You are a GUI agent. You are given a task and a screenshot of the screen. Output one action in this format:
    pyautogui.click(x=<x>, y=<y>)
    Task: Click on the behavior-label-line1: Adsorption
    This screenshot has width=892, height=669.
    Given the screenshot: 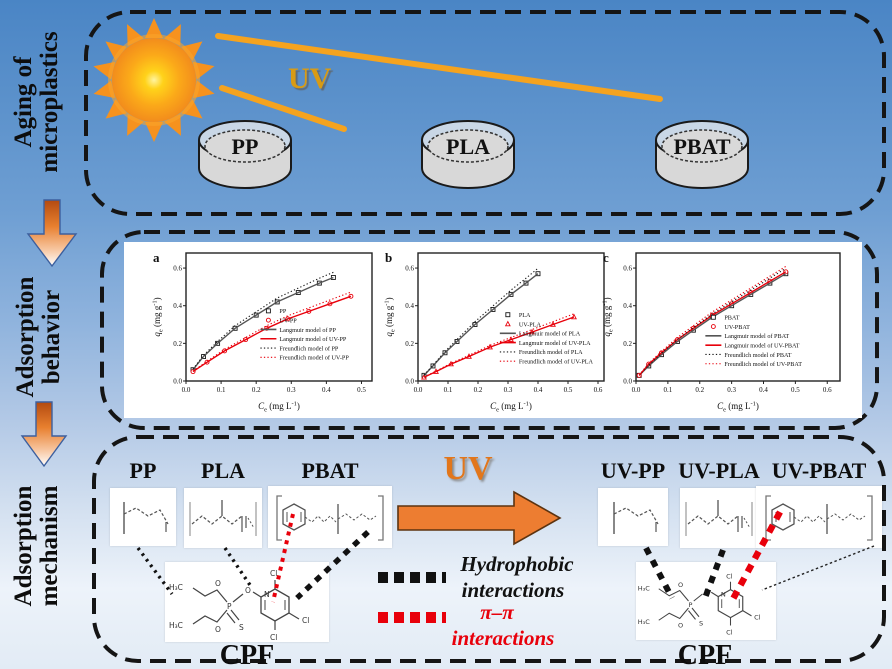 What is the action you would take?
    pyautogui.click(x=25, y=337)
    